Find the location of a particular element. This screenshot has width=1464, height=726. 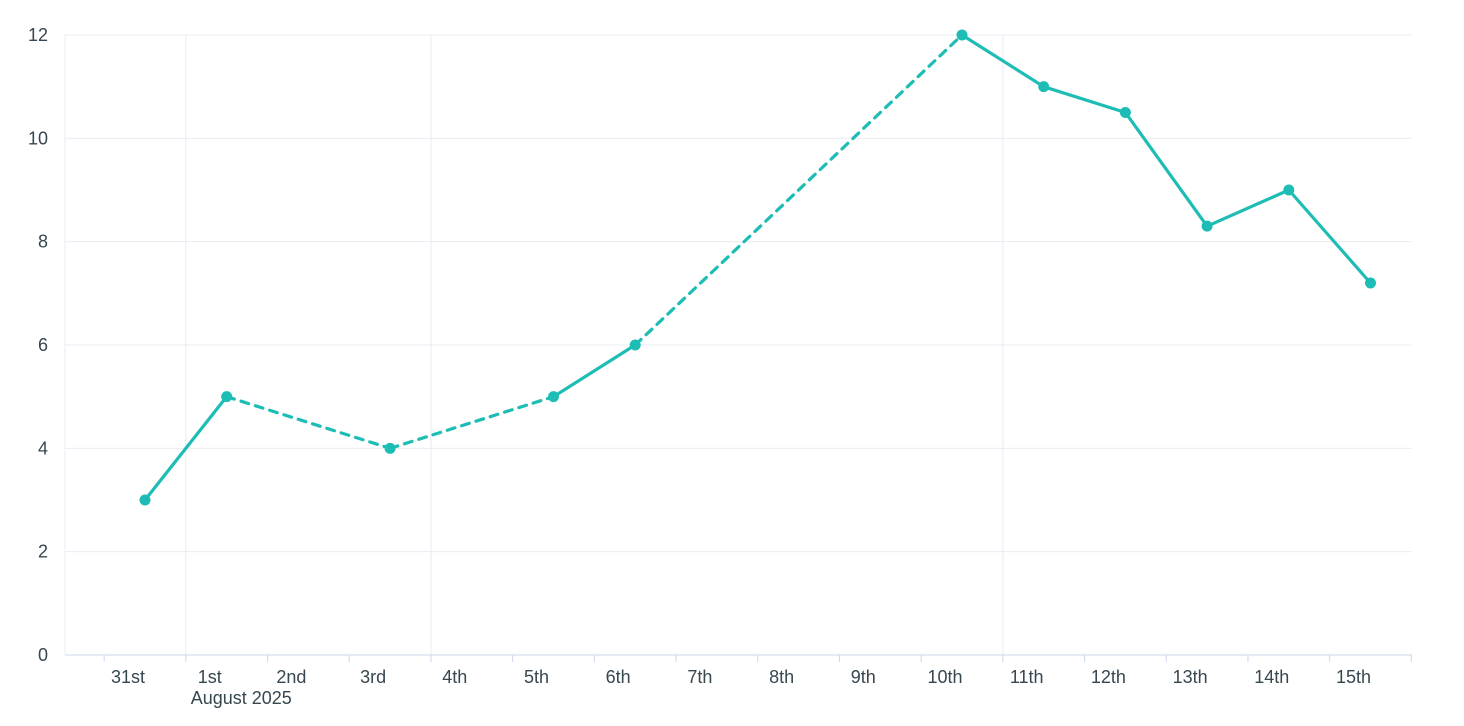

x-tick-label: 1st is located at coordinates (210, 677).